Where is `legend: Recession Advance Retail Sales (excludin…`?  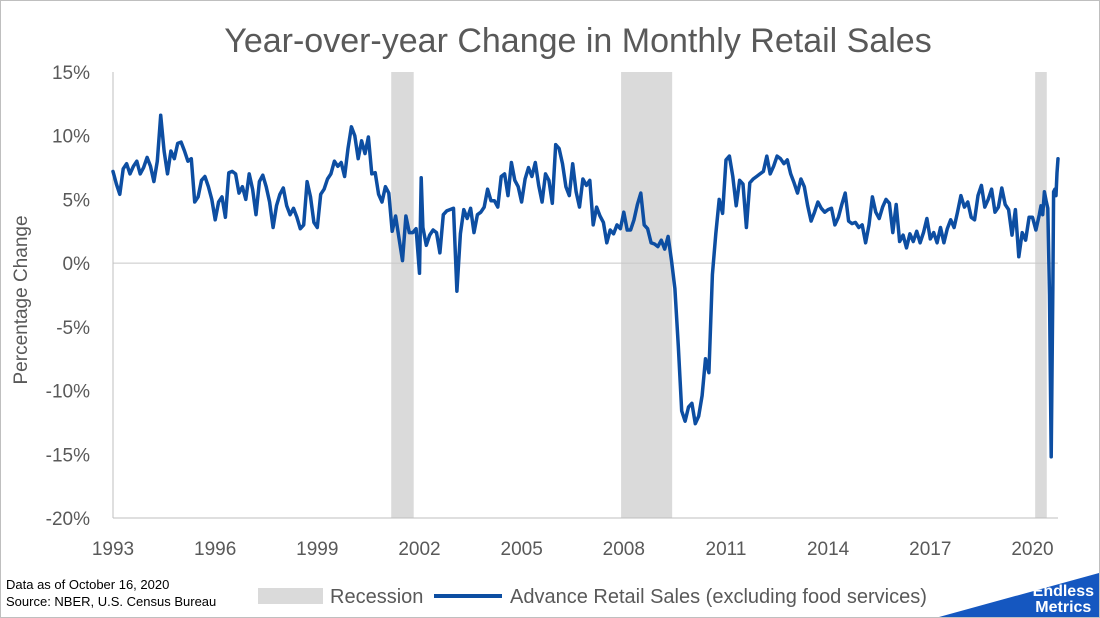
legend: Recession Advance Retail Sales (excludin… is located at coordinates (592, 597).